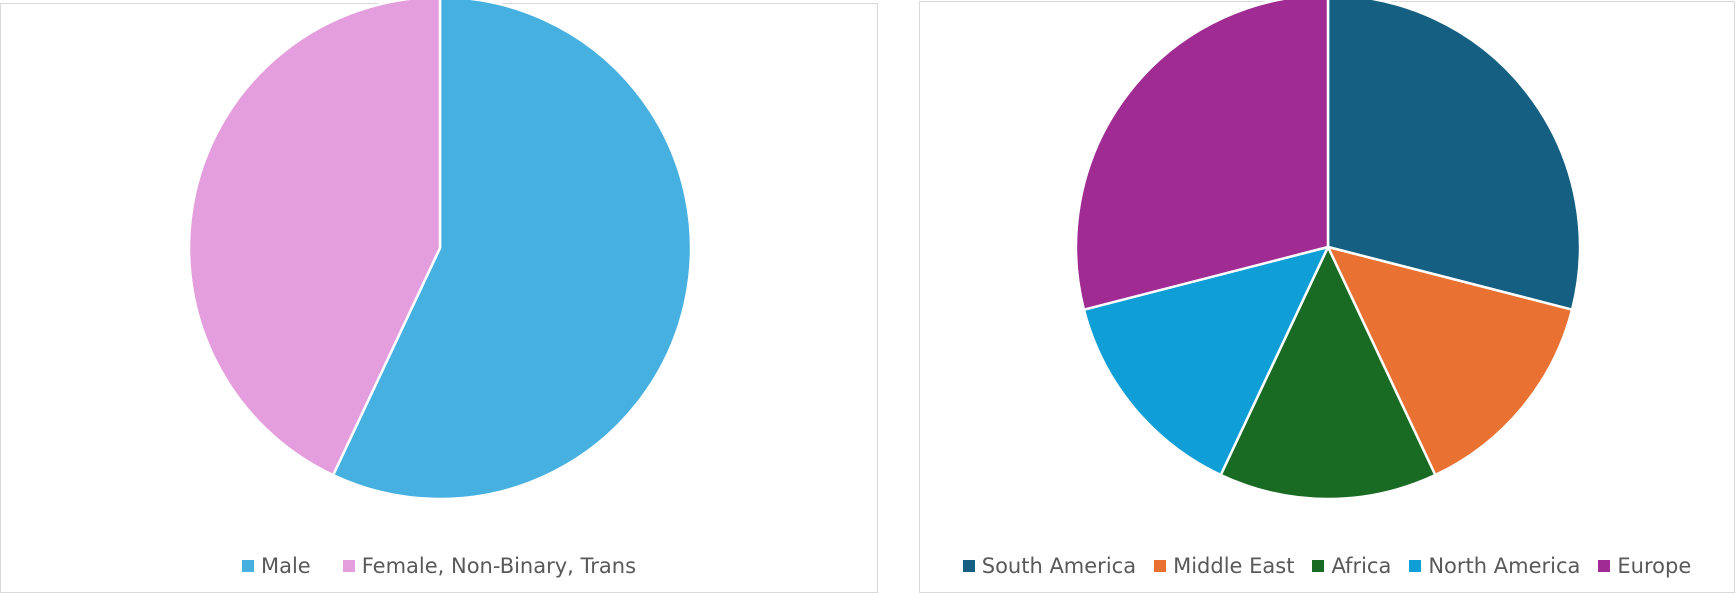  Describe the element at coordinates (1234, 566) in the screenshot. I see `legend-label-middle-east: Middle East` at that location.